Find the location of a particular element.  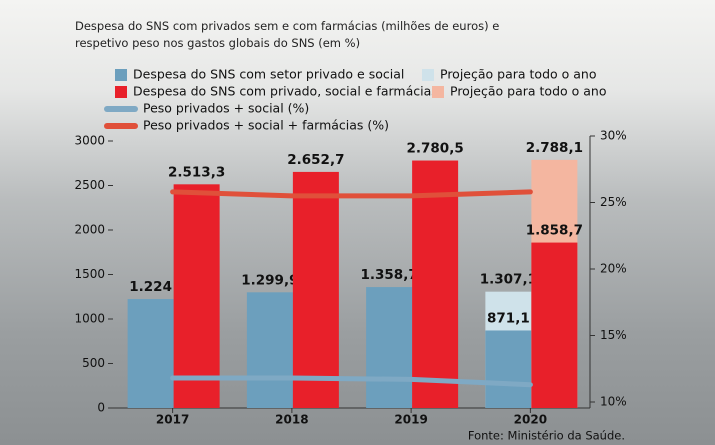

x-tick-label: 2020 is located at coordinates (530, 420).